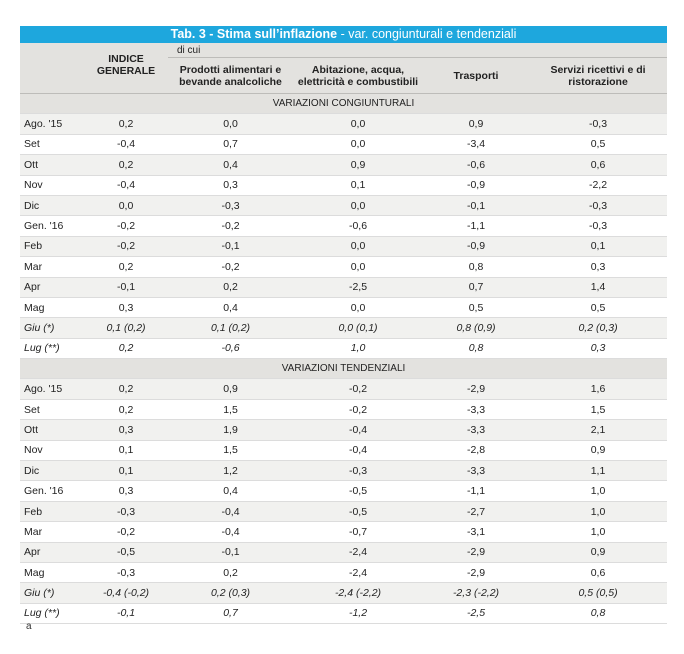 Image resolution: width=684 pixels, height=654 pixels. I want to click on table-cell: 0,2 (0,3), so click(230, 593).